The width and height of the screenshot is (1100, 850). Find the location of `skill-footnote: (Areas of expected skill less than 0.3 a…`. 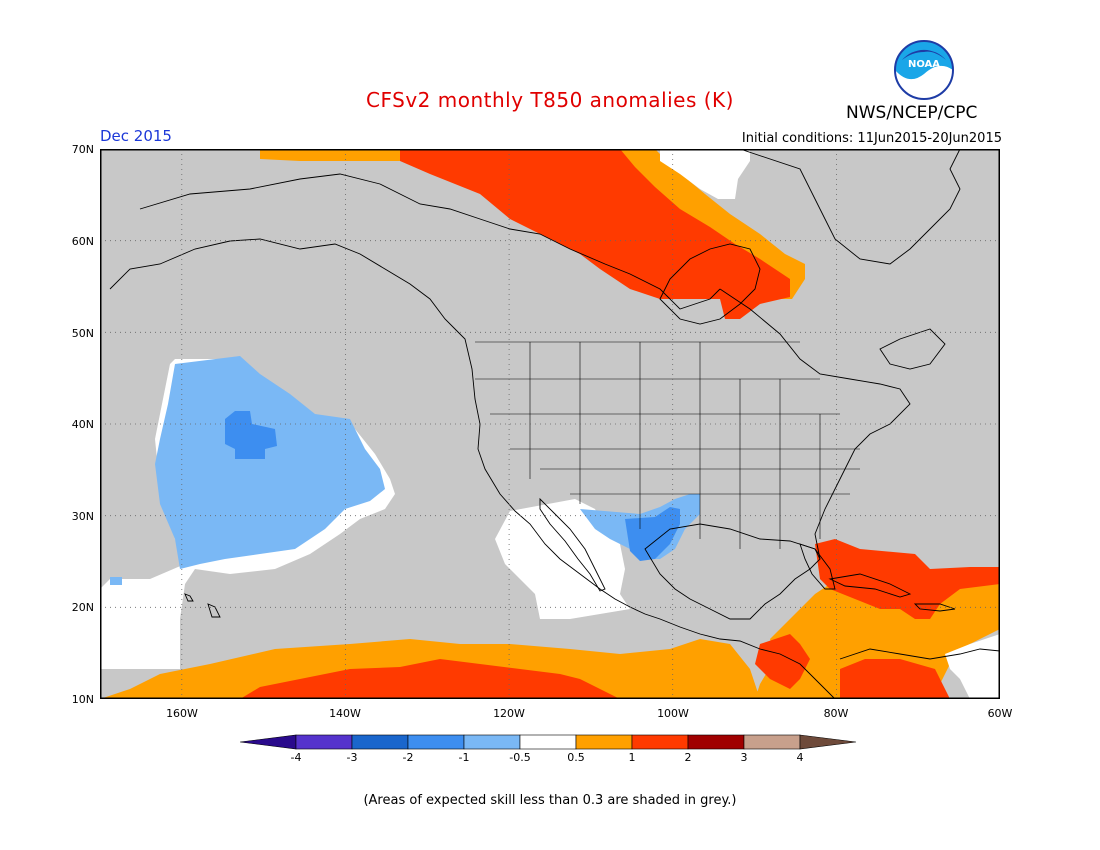

skill-footnote: (Areas of expected skill less than 0.3 a… is located at coordinates (550, 800).